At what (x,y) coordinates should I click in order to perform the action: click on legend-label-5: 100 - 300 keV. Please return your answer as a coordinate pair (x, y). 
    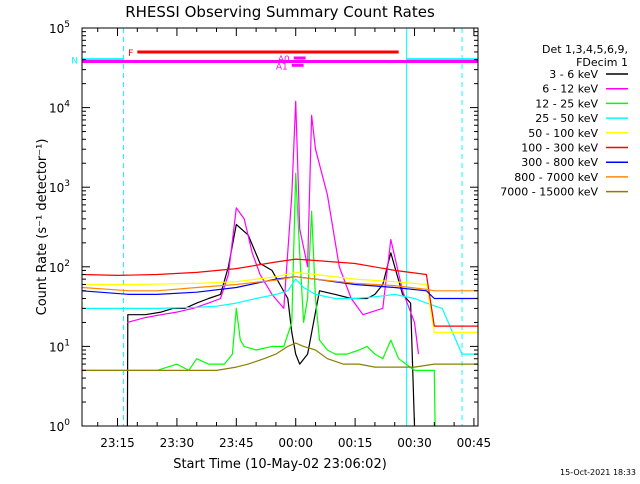
    Looking at the image, I should click on (559, 148).